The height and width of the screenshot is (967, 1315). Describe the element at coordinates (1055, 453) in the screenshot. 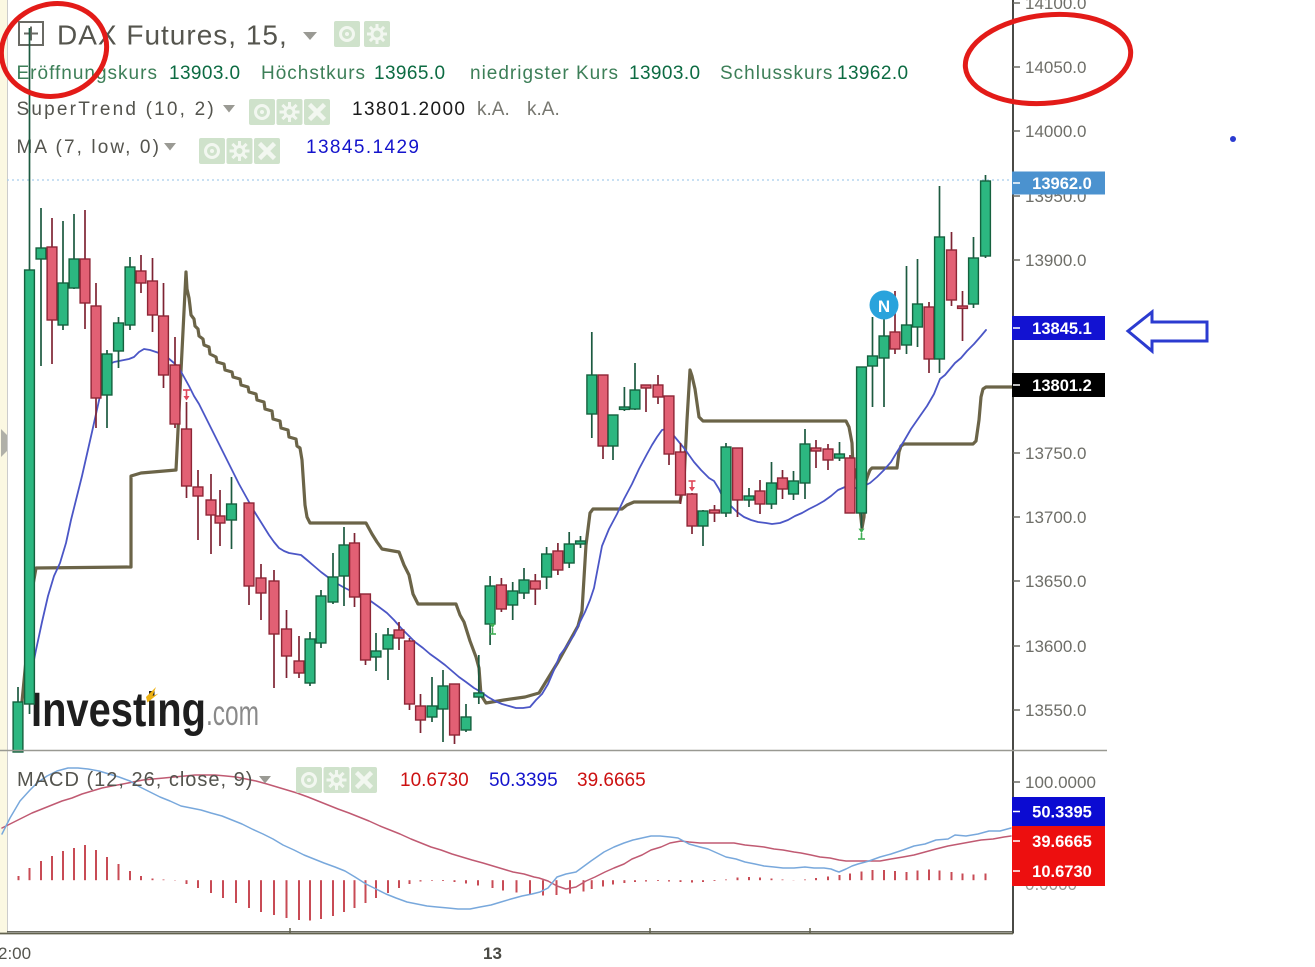

I see `svg-text: 13750.0` at that location.